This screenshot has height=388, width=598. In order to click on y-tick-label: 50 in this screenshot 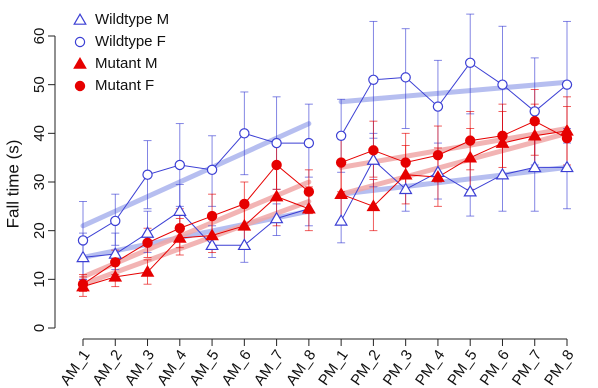, I will do `click(39, 84)`.